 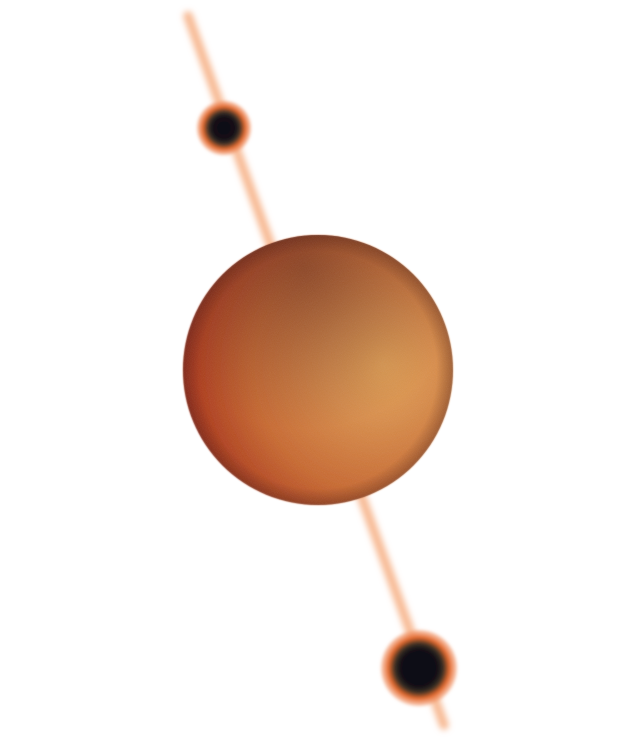 What do you see at coordinates (419, 668) in the screenshot?
I see `large-moon` at bounding box center [419, 668].